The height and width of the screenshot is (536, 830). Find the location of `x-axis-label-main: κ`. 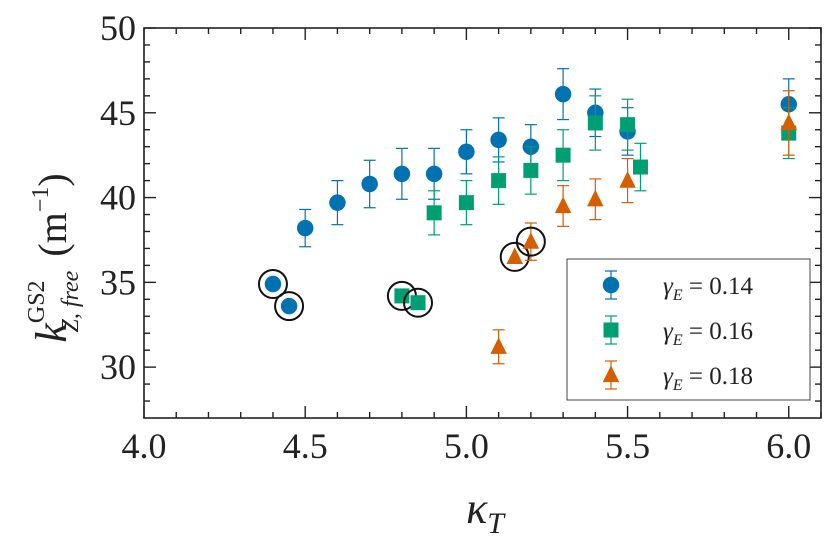

x-axis-label-main: κ is located at coordinates (477, 508).